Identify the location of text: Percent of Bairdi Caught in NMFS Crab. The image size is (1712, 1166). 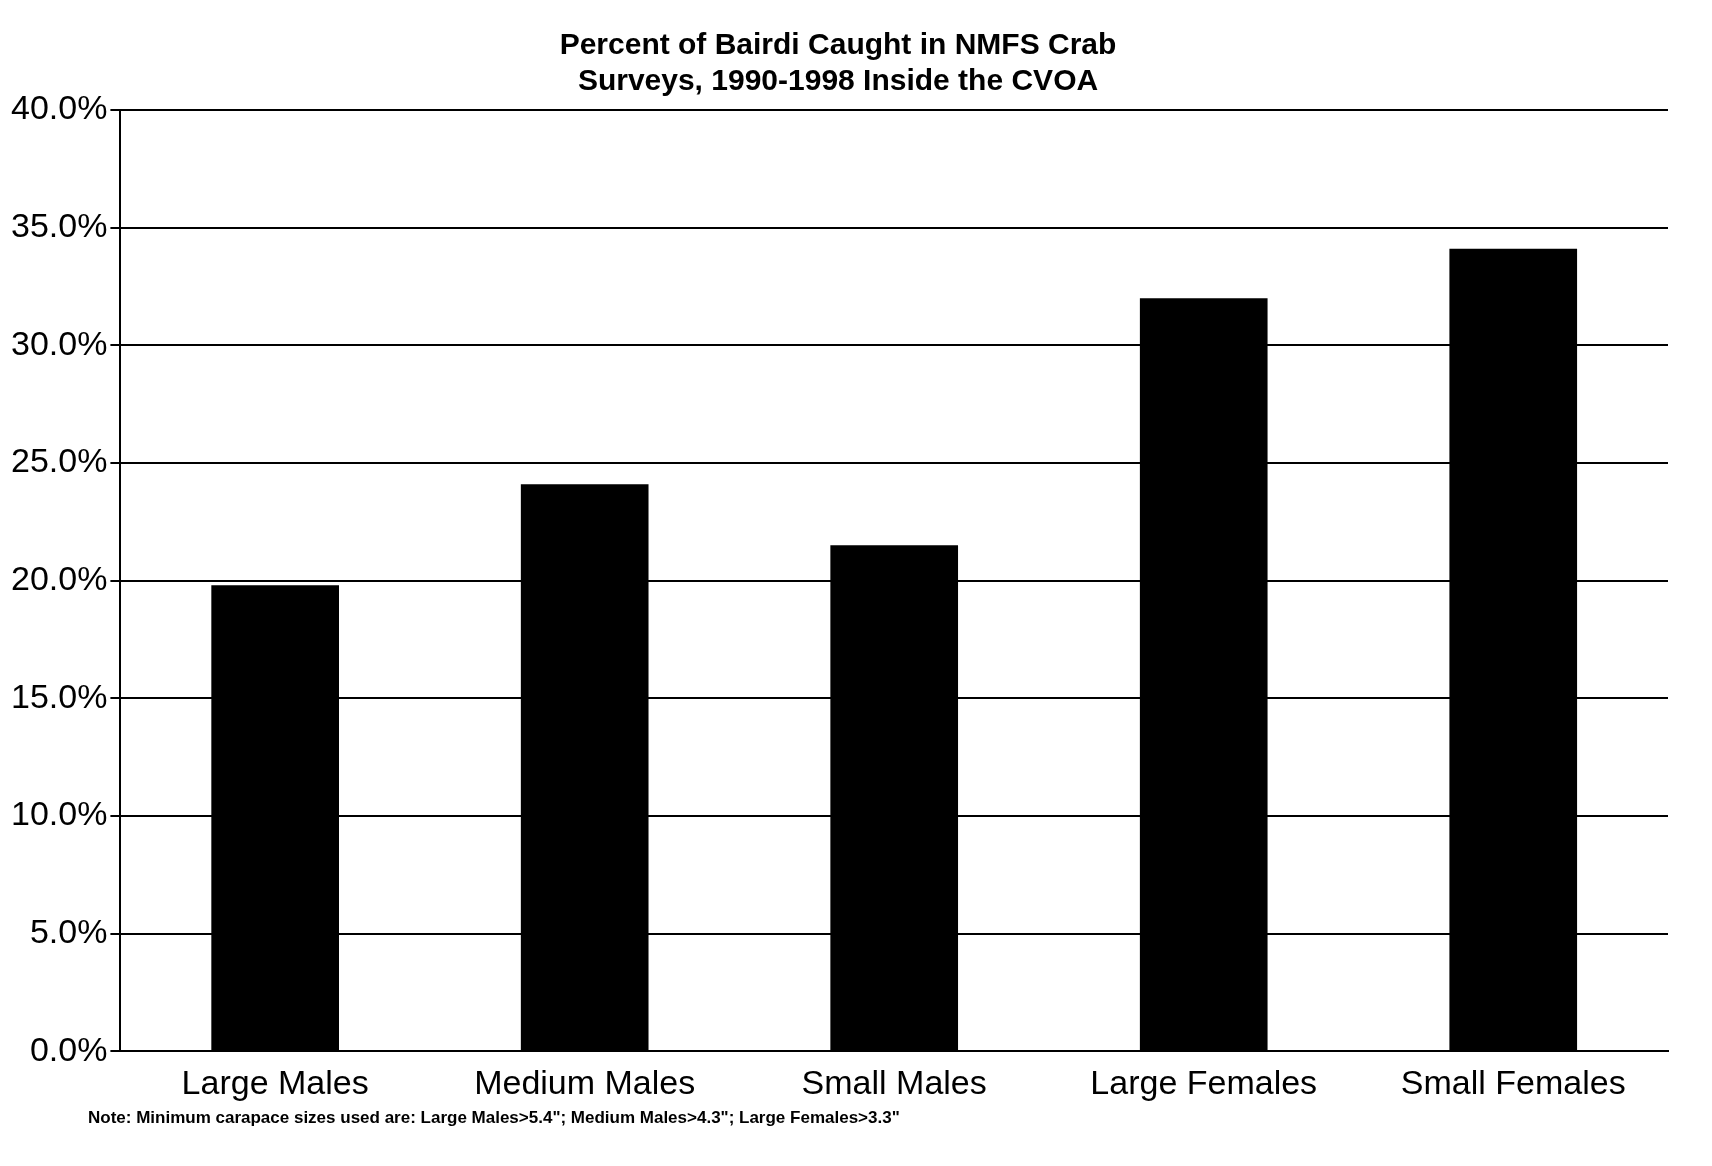
(838, 44).